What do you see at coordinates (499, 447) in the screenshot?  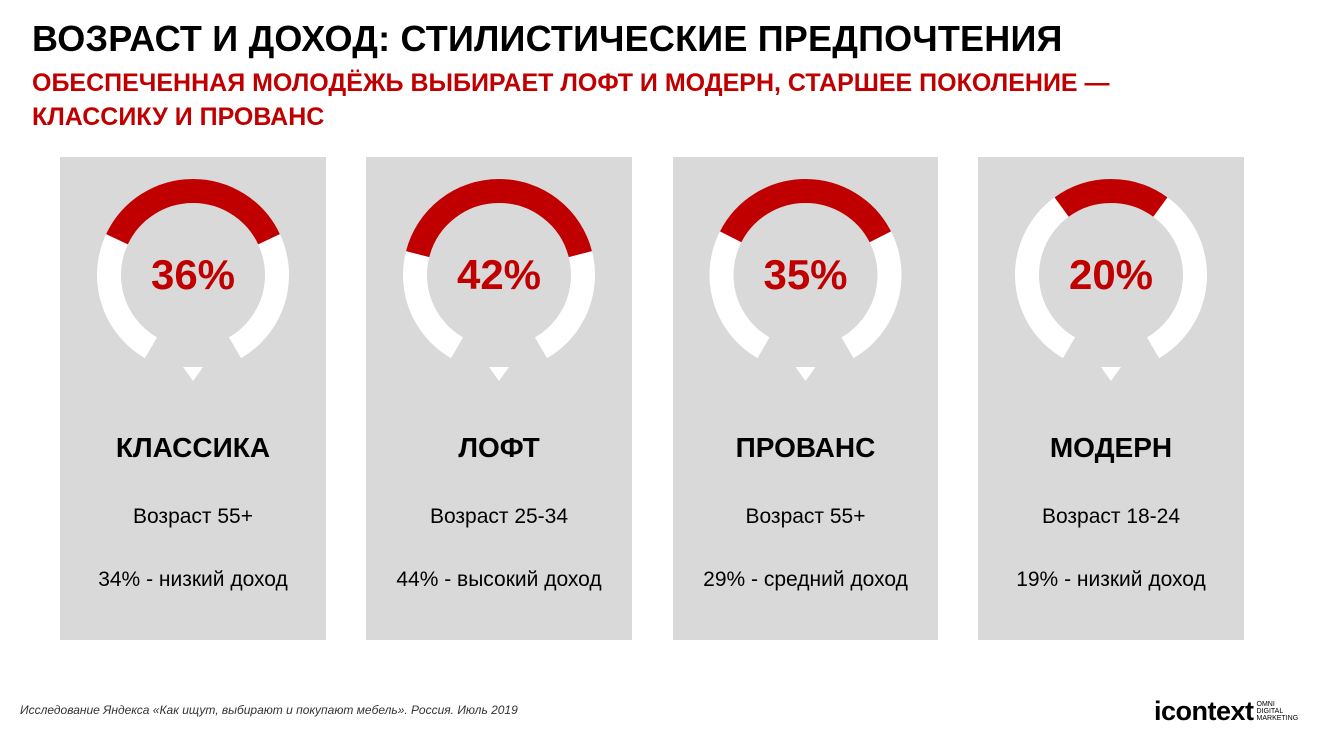 I see `style-name: ЛОФТ` at bounding box center [499, 447].